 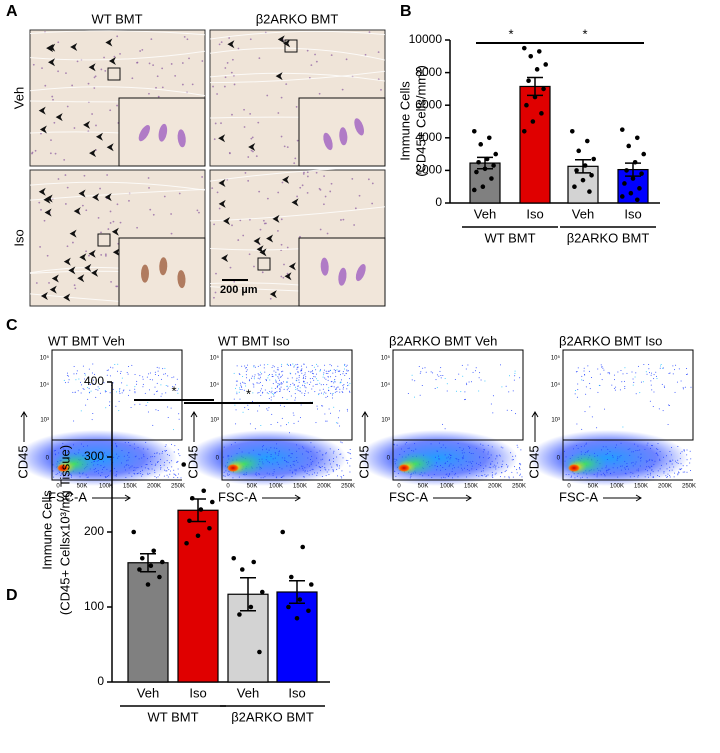 What do you see at coordinates (348, 487) in the screenshot?
I see `flow-x-tick: 250K` at bounding box center [348, 487].